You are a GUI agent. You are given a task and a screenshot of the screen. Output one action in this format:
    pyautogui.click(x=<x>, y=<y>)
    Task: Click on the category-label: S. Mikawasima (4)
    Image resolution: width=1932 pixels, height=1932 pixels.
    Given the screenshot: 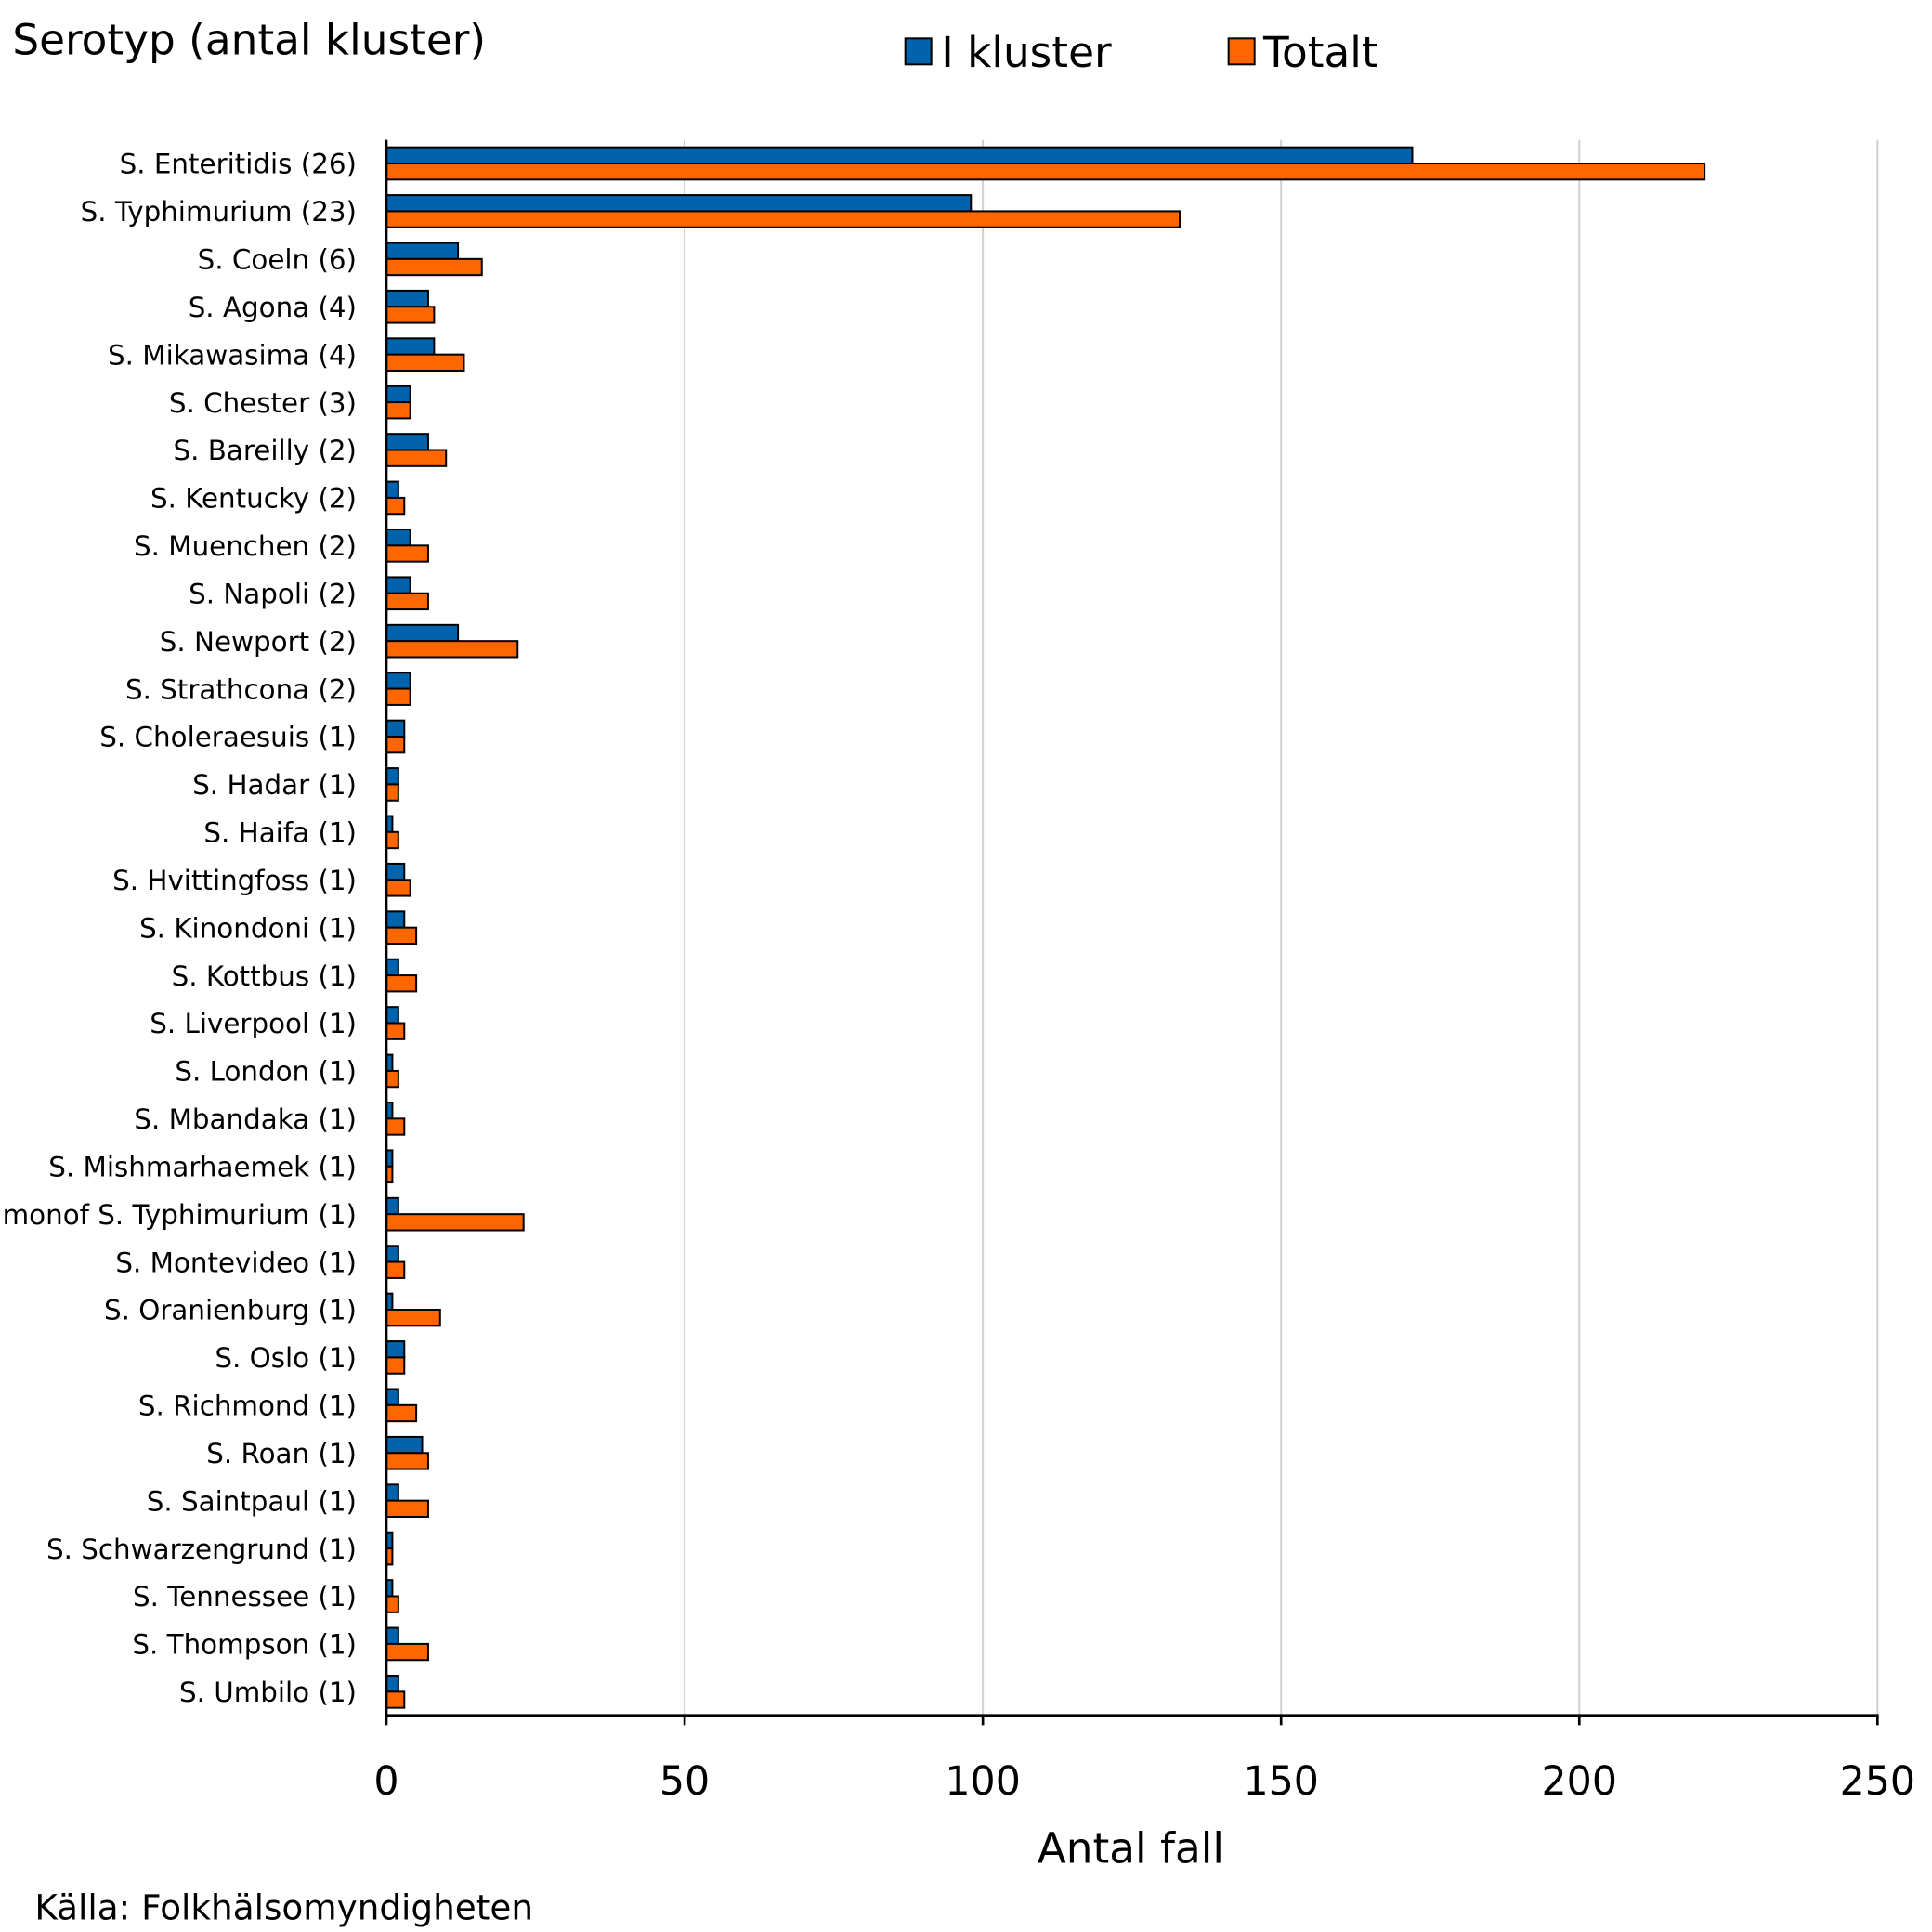 What is the action you would take?
    pyautogui.click(x=232, y=355)
    